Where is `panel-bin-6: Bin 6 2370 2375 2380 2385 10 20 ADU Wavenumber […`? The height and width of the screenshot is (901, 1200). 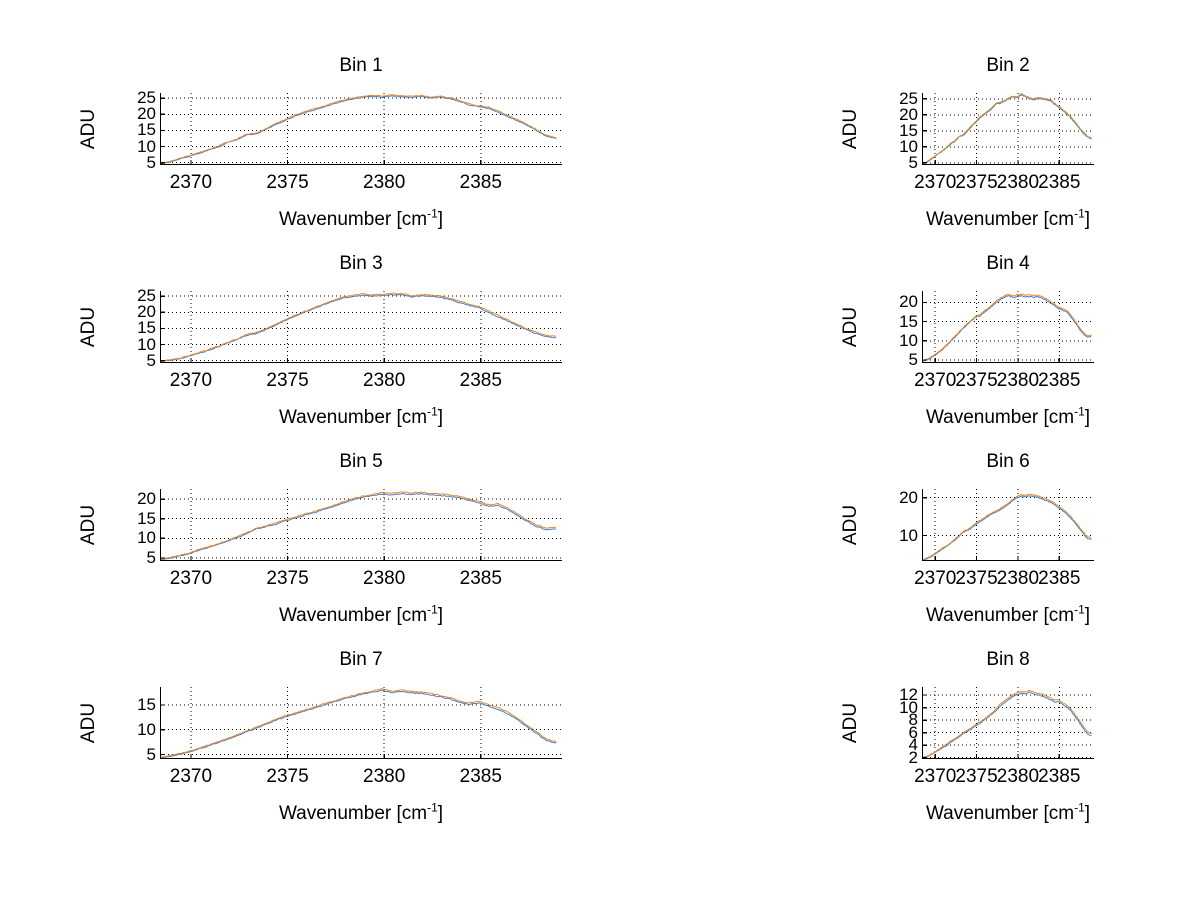 panel-bin-6: Bin 6 2370 2375 2380 2385 10 20 ADU Wavenumber [… is located at coordinates (973, 554).